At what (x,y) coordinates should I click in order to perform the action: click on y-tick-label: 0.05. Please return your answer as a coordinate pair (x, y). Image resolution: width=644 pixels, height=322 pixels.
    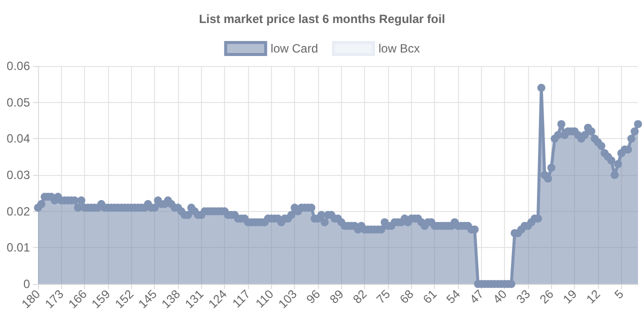
    Looking at the image, I should click on (18, 102).